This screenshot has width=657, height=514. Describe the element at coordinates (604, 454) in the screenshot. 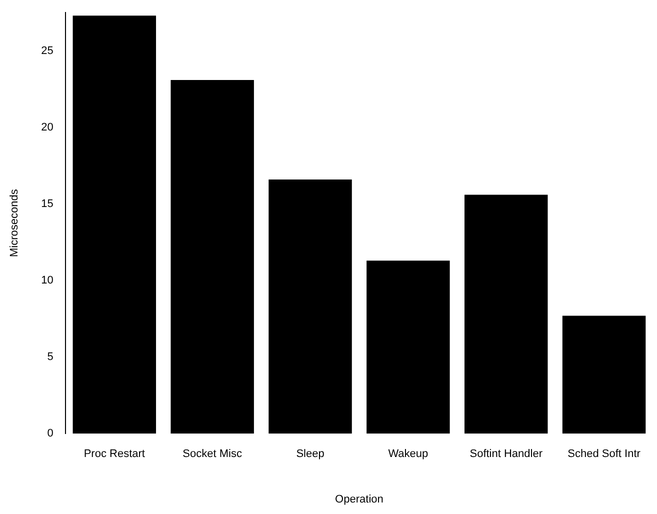

I see `x-tick-label: Sched Soft Intr` at that location.